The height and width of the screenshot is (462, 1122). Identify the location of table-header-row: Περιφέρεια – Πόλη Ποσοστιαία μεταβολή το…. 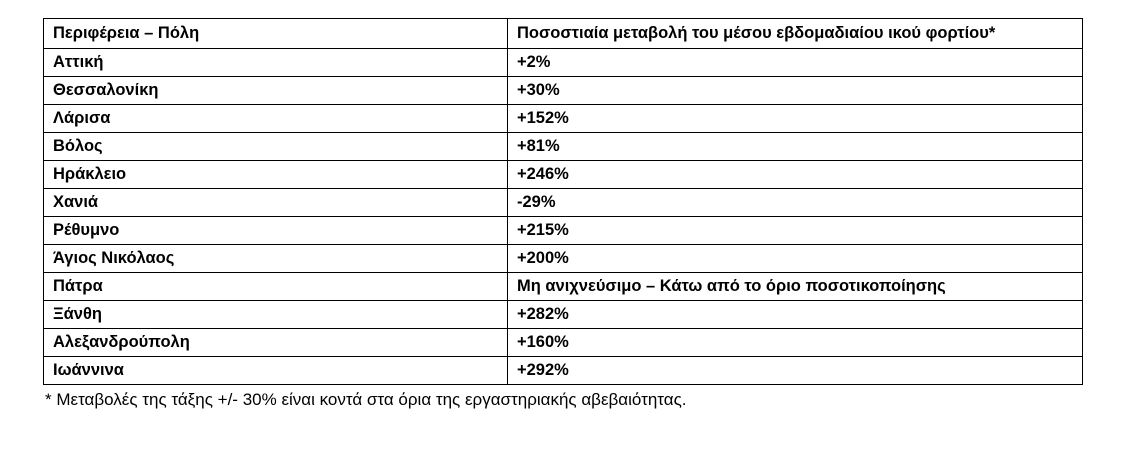
(563, 33).